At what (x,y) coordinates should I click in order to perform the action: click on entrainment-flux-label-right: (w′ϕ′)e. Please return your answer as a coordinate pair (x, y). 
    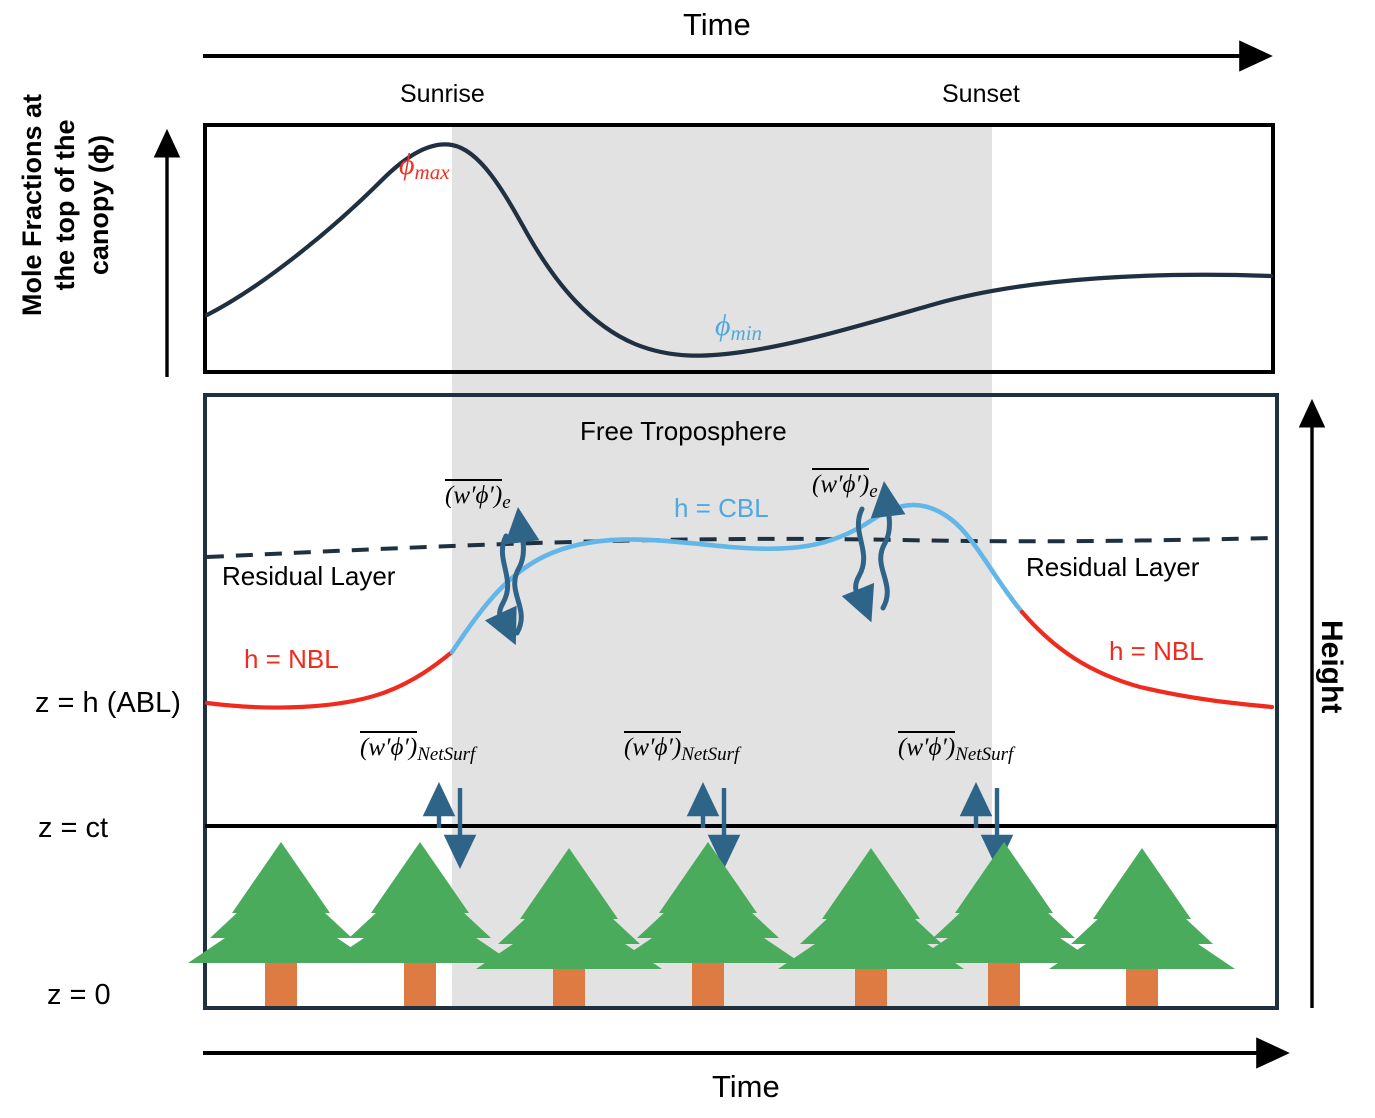
    Looking at the image, I should click on (845, 485).